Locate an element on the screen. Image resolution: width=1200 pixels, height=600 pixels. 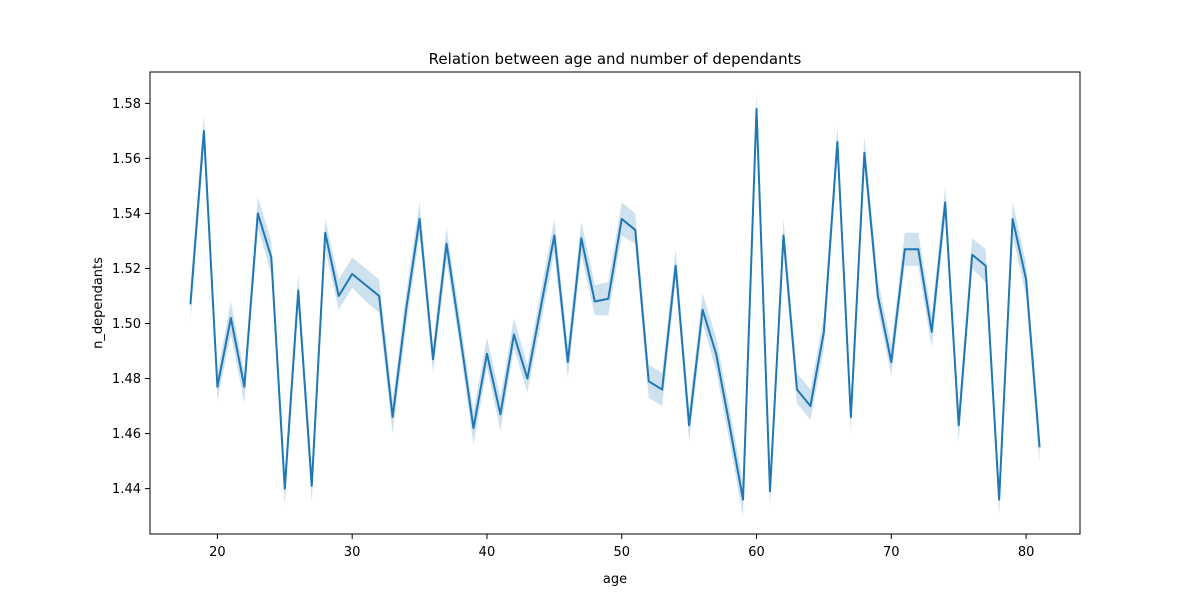
x-axis: 20 30 40 50 60 70 80 is located at coordinates (621, 547).